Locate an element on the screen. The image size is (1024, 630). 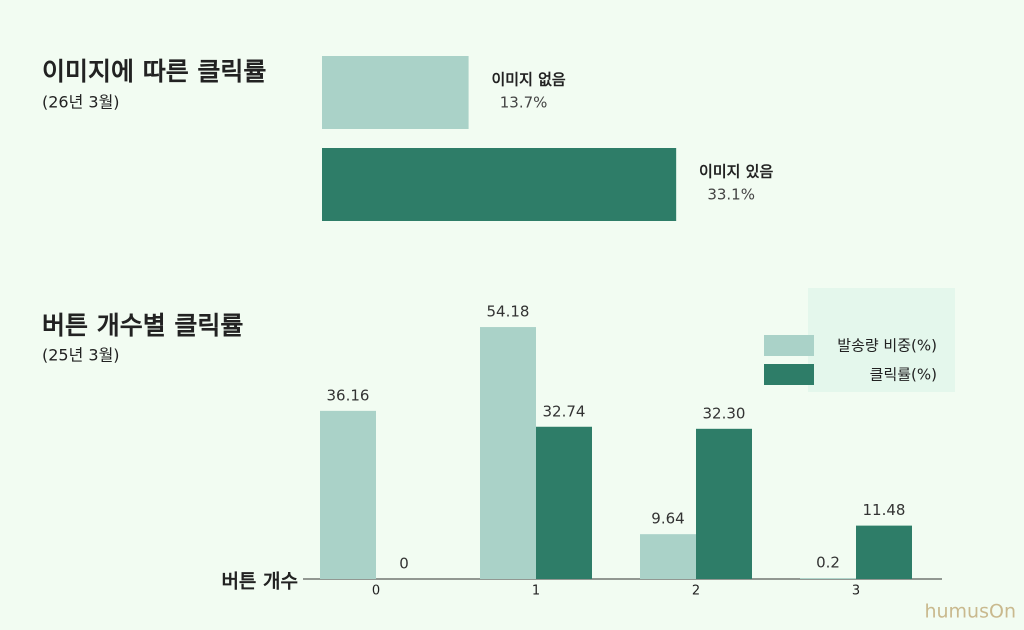
x-tick-label: 1 is located at coordinates (536, 591).